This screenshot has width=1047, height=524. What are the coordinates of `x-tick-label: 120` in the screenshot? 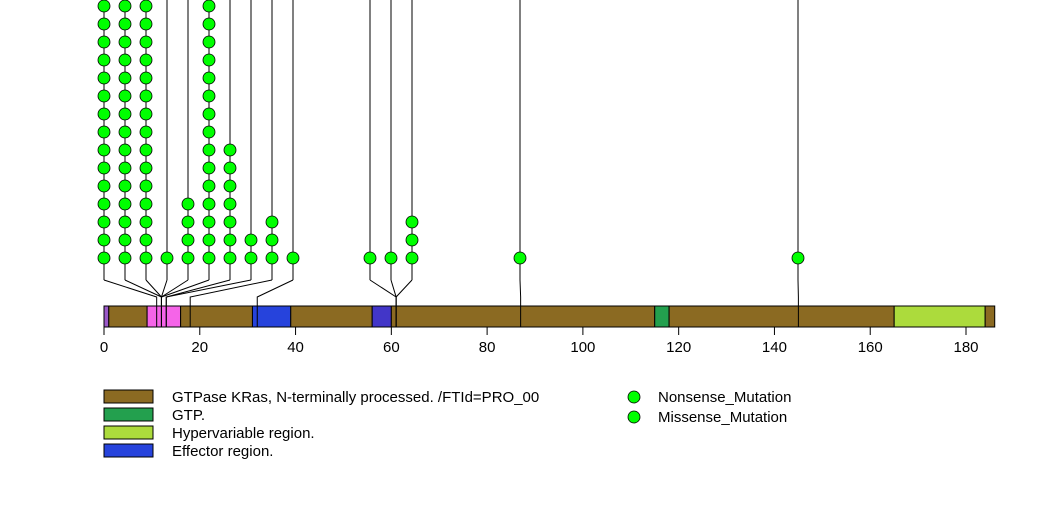 It's located at (678, 347).